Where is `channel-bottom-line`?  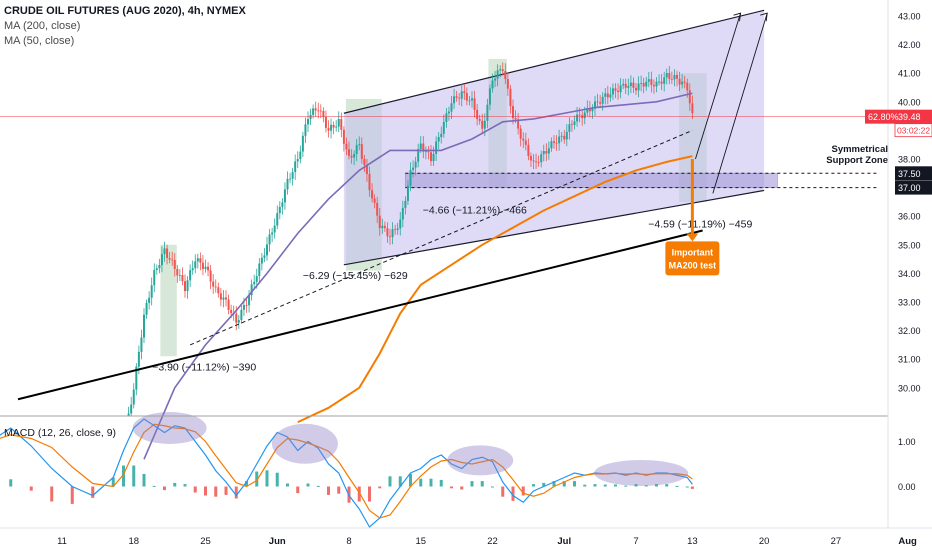 channel-bottom-line is located at coordinates (554, 227).